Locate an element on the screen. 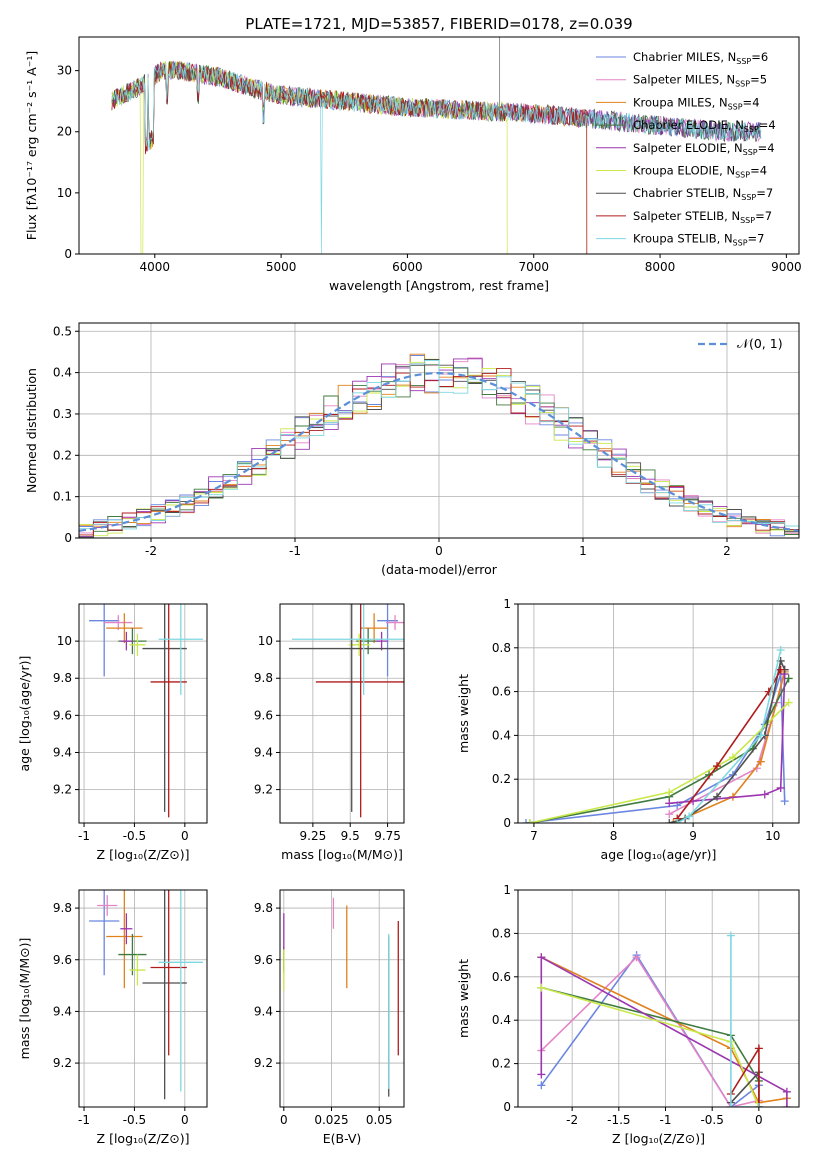  y-tick-label: 0.6 is located at coordinates (501, 977).